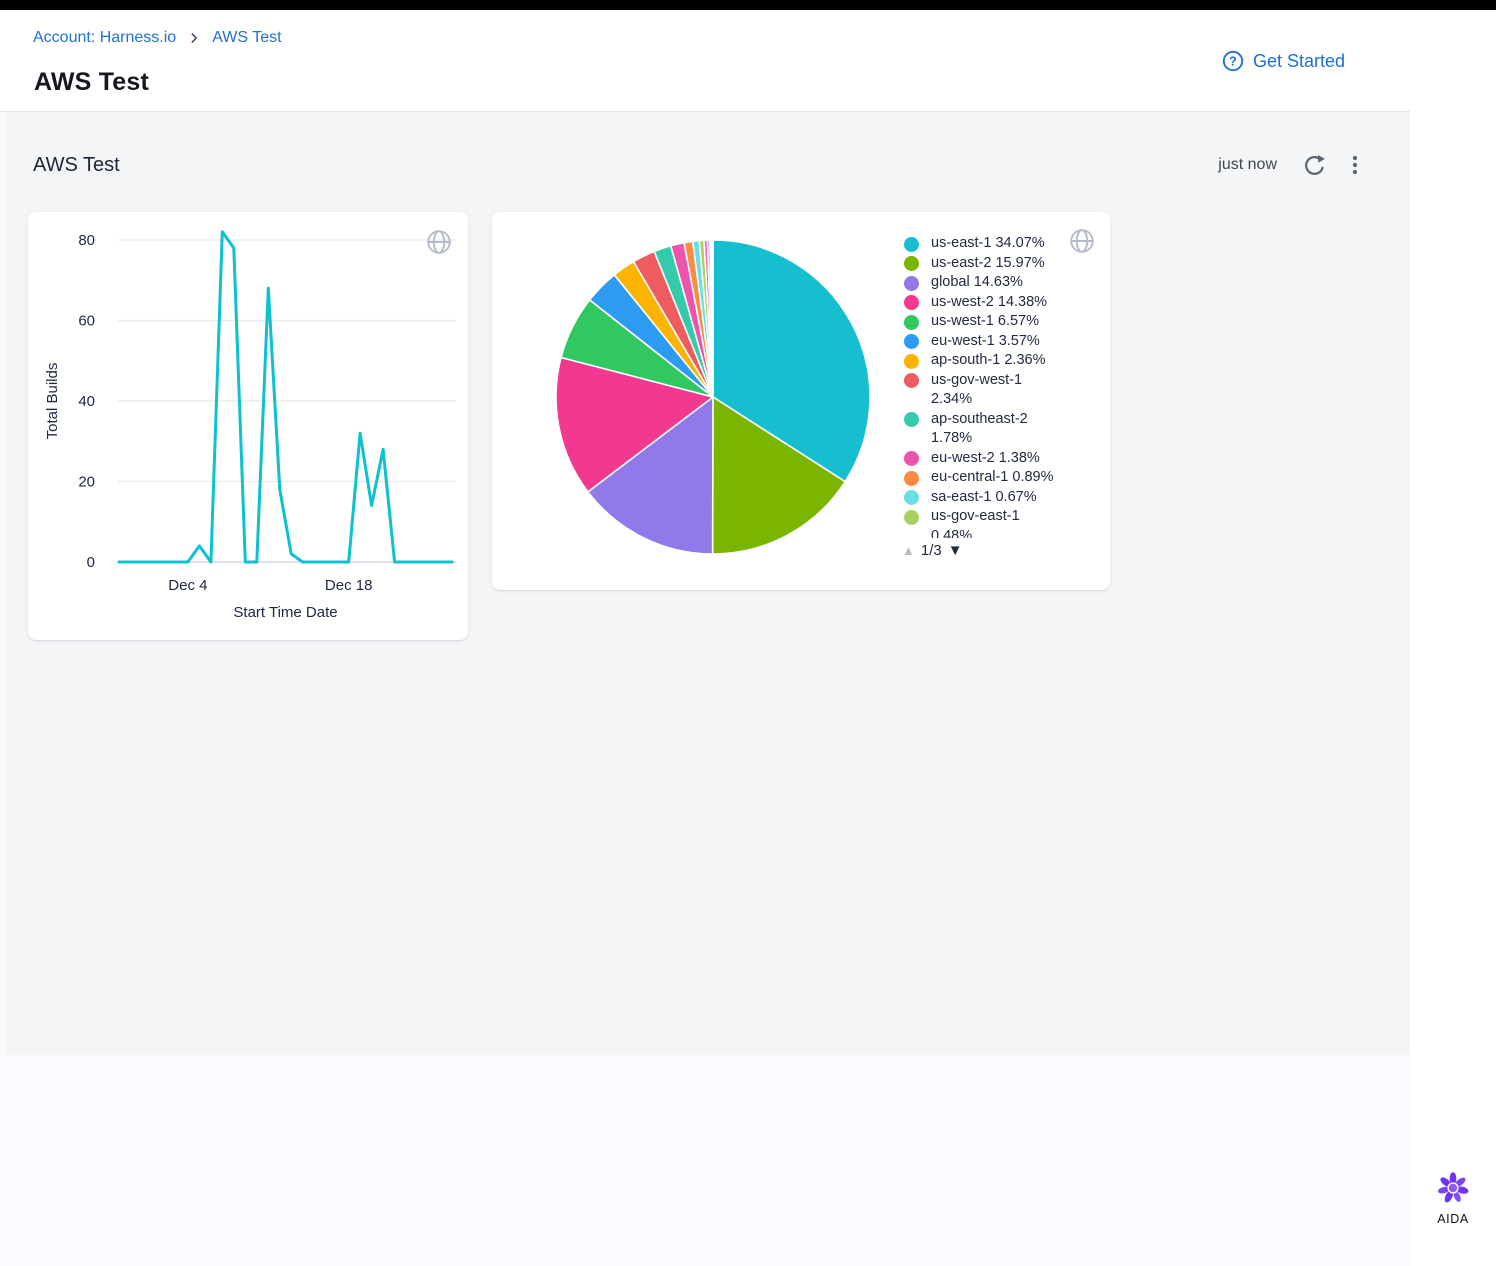 The height and width of the screenshot is (1266, 1496). I want to click on get-started-button: ? Get Started, so click(1283, 61).